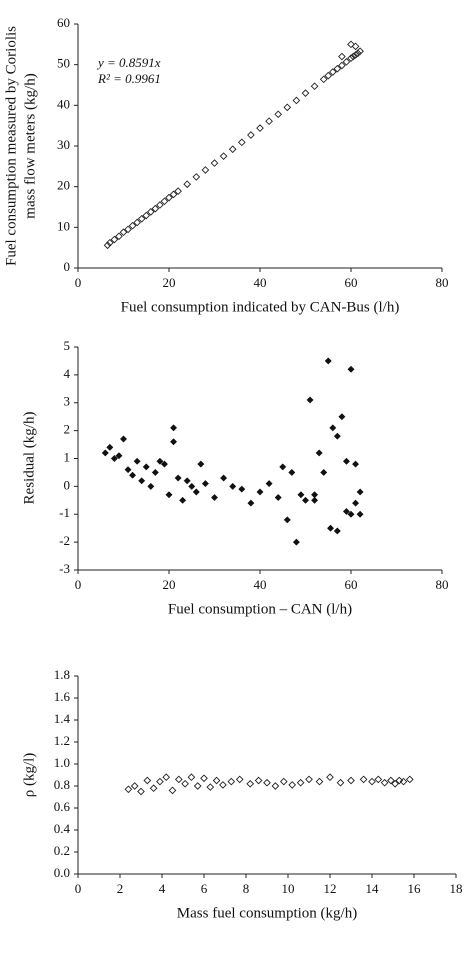  What do you see at coordinates (29, 775) in the screenshot?
I see `y-axis-label: ρ (kg/l)` at bounding box center [29, 775].